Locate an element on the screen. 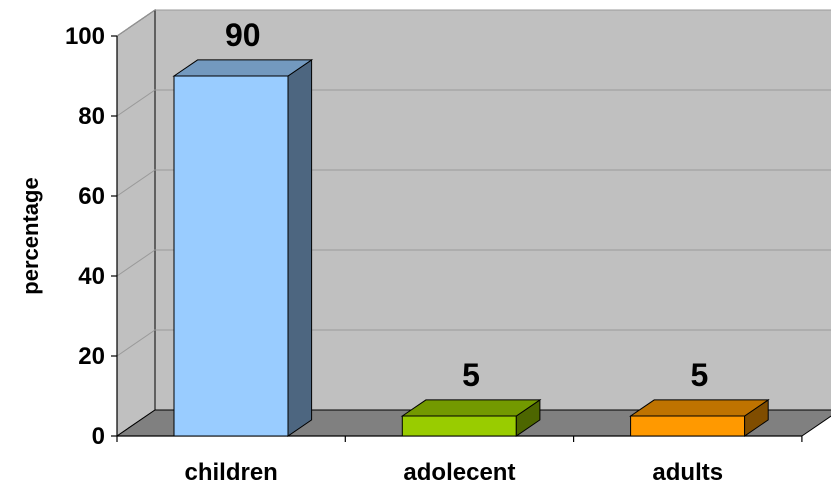 The image size is (831, 486). bar-adolecent is located at coordinates (471, 417).